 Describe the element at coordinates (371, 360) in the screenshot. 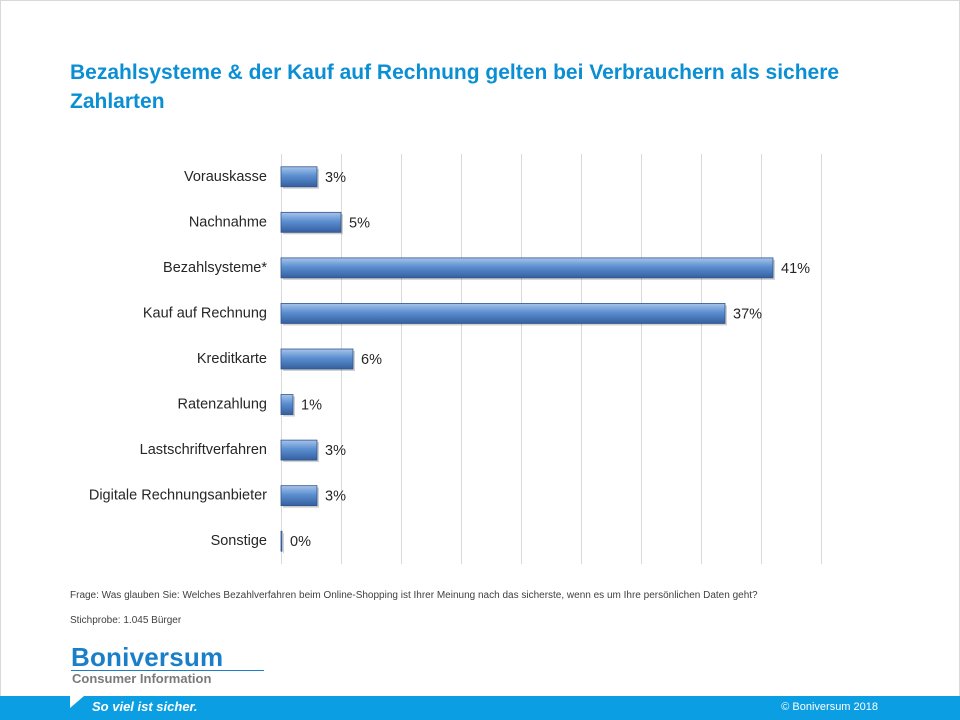

I see `data-label: 6%` at that location.